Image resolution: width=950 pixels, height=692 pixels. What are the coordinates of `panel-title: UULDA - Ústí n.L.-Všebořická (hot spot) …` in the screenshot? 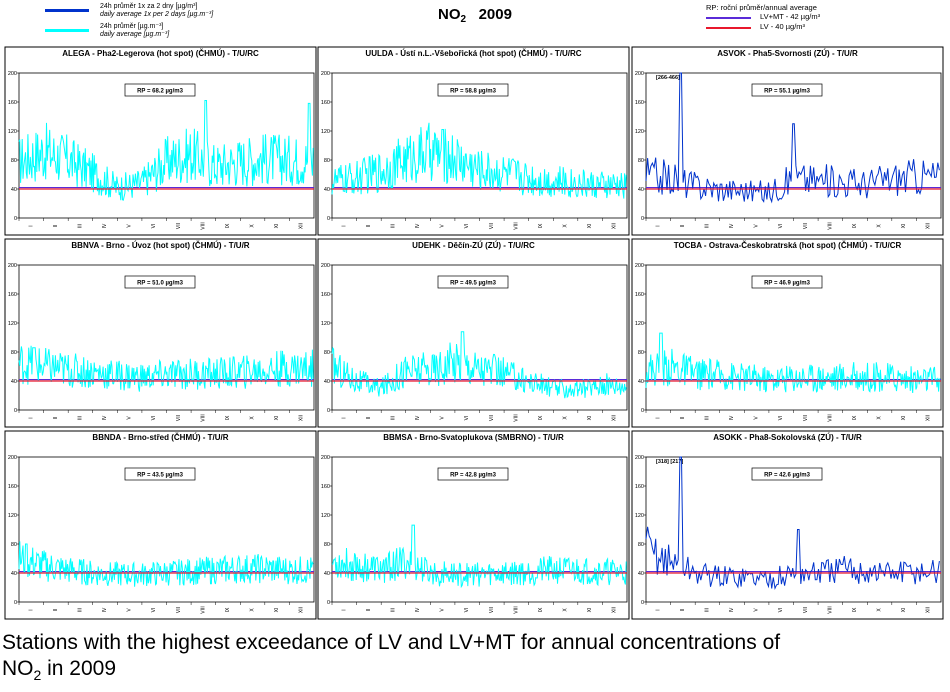 It's located at (473, 53).